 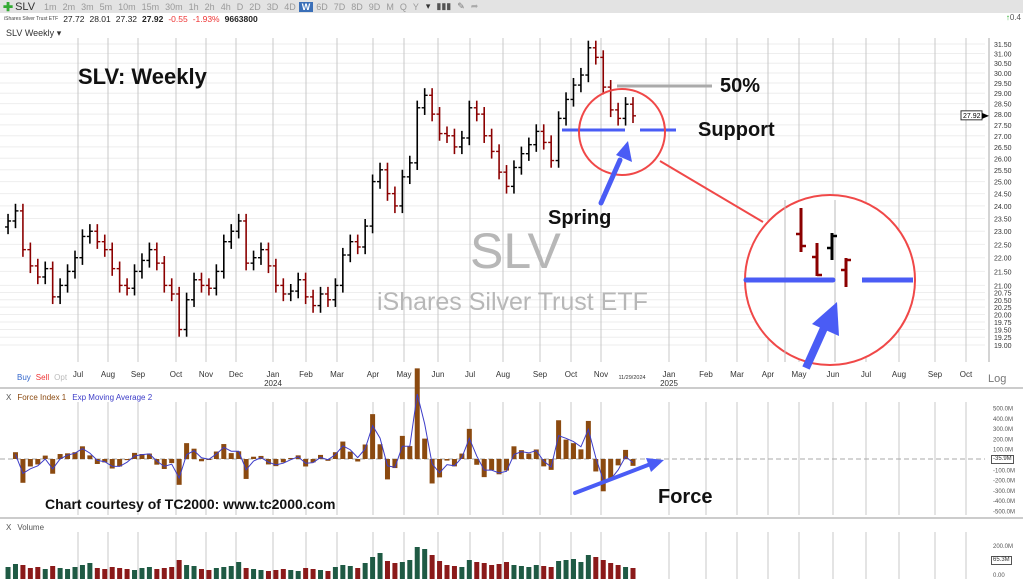 What do you see at coordinates (272, 6) in the screenshot?
I see `timeframe-3D: 3D` at bounding box center [272, 6].